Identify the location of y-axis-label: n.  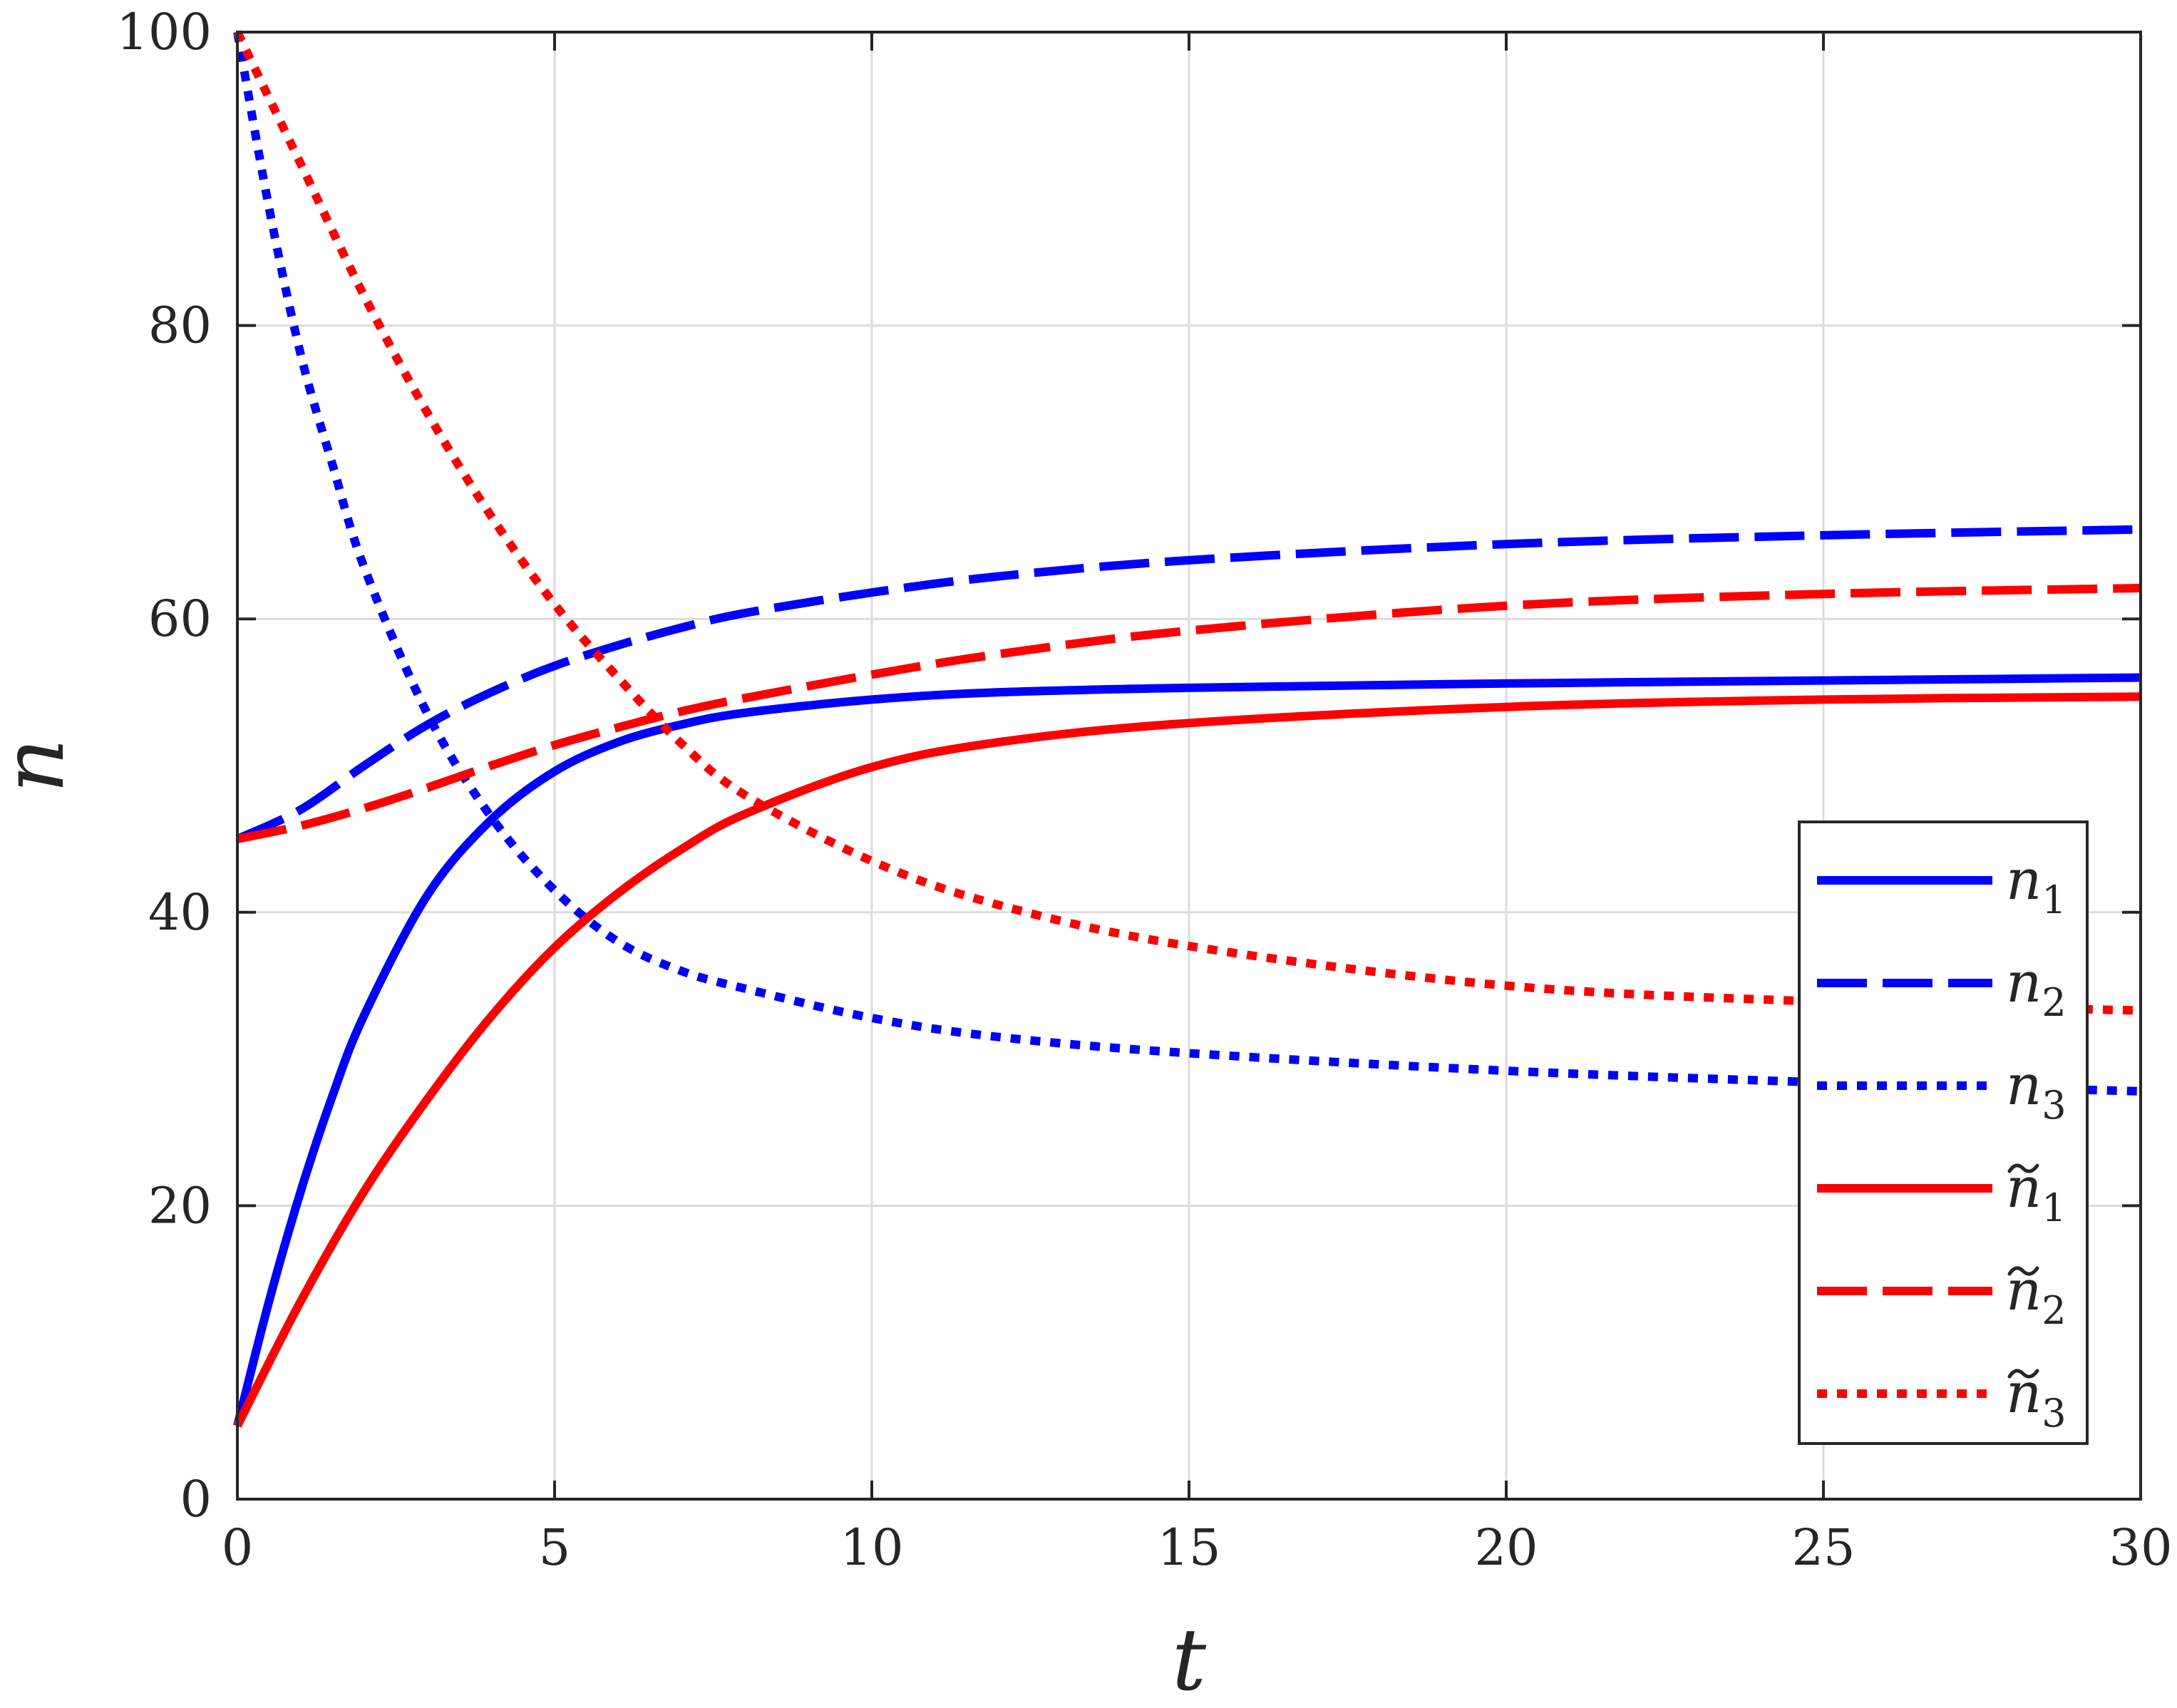
(41, 766).